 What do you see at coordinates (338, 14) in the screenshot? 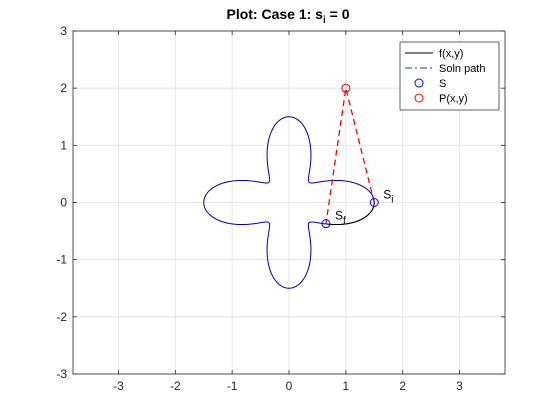
I see `chart-title-rest: = 0` at bounding box center [338, 14].